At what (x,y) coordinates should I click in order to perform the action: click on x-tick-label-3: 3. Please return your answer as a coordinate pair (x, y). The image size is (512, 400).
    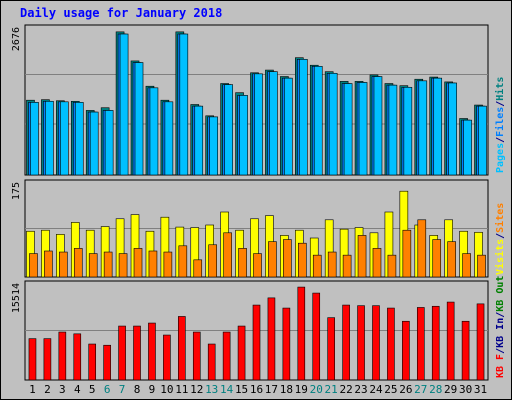
    Looking at the image, I should click on (62, 389).